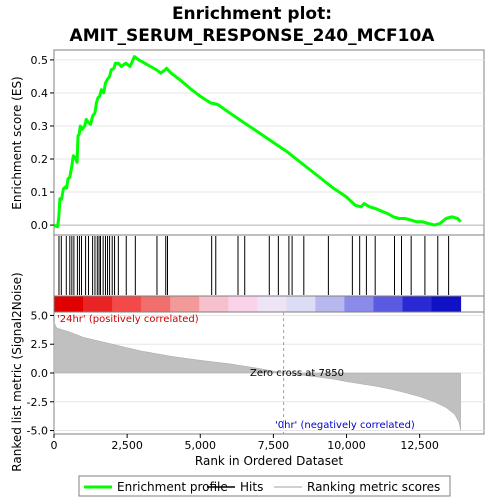  What do you see at coordinates (201, 445) in the screenshot?
I see `x-tick-label: 5,000` at bounding box center [201, 445].